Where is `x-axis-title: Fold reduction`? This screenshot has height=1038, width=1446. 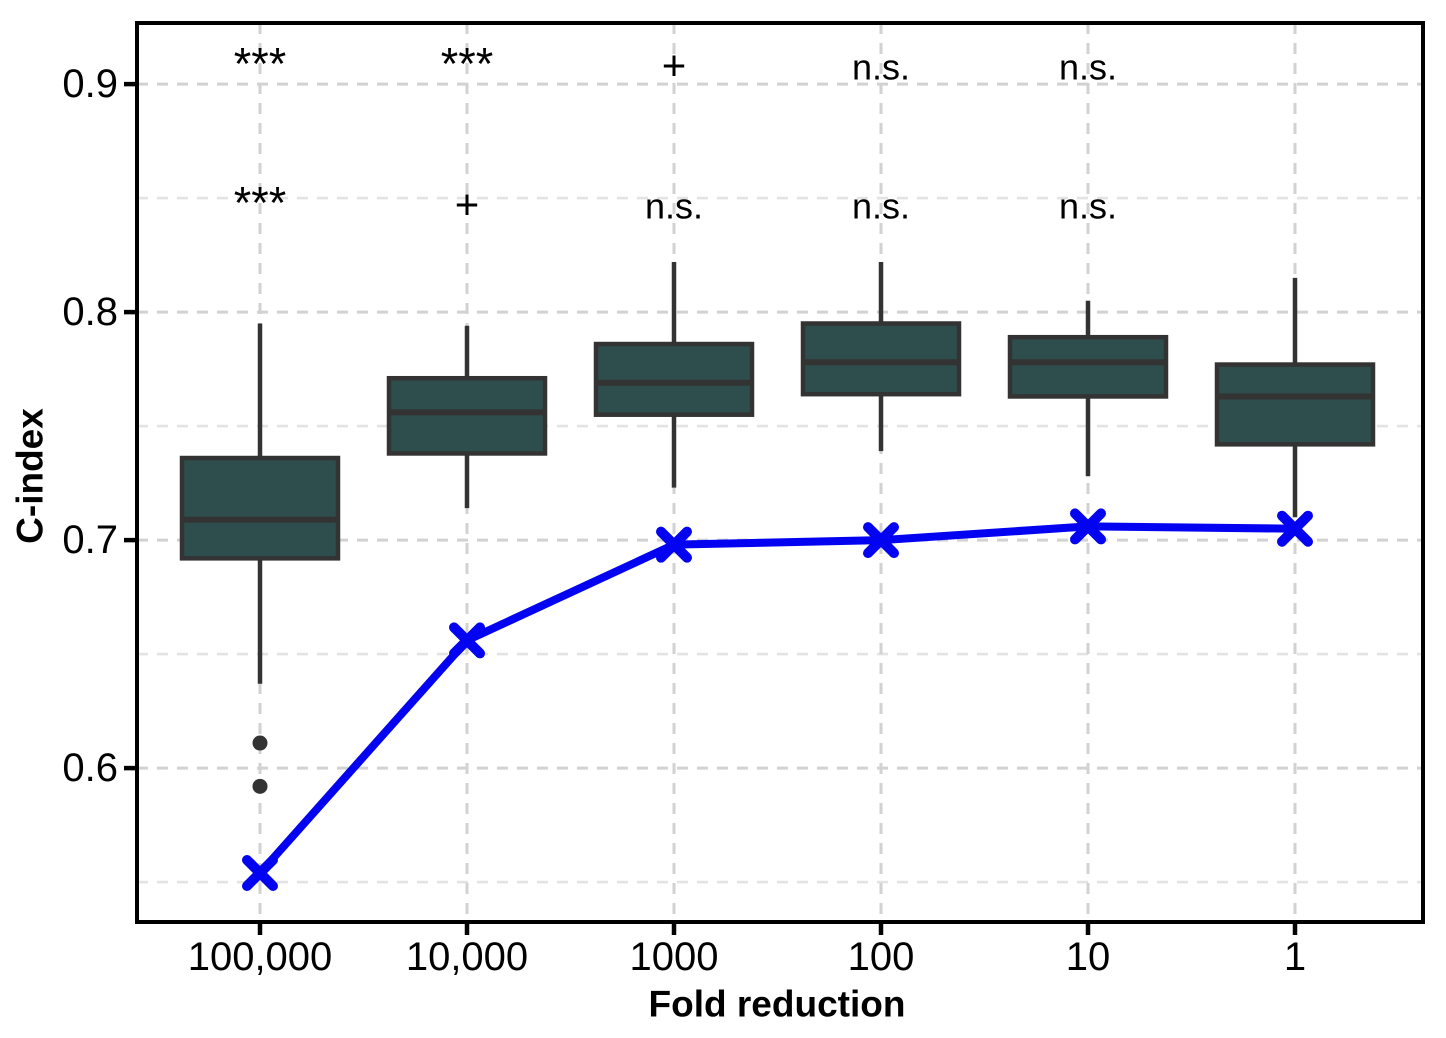 x-axis-title: Fold reduction is located at coordinates (777, 1004).